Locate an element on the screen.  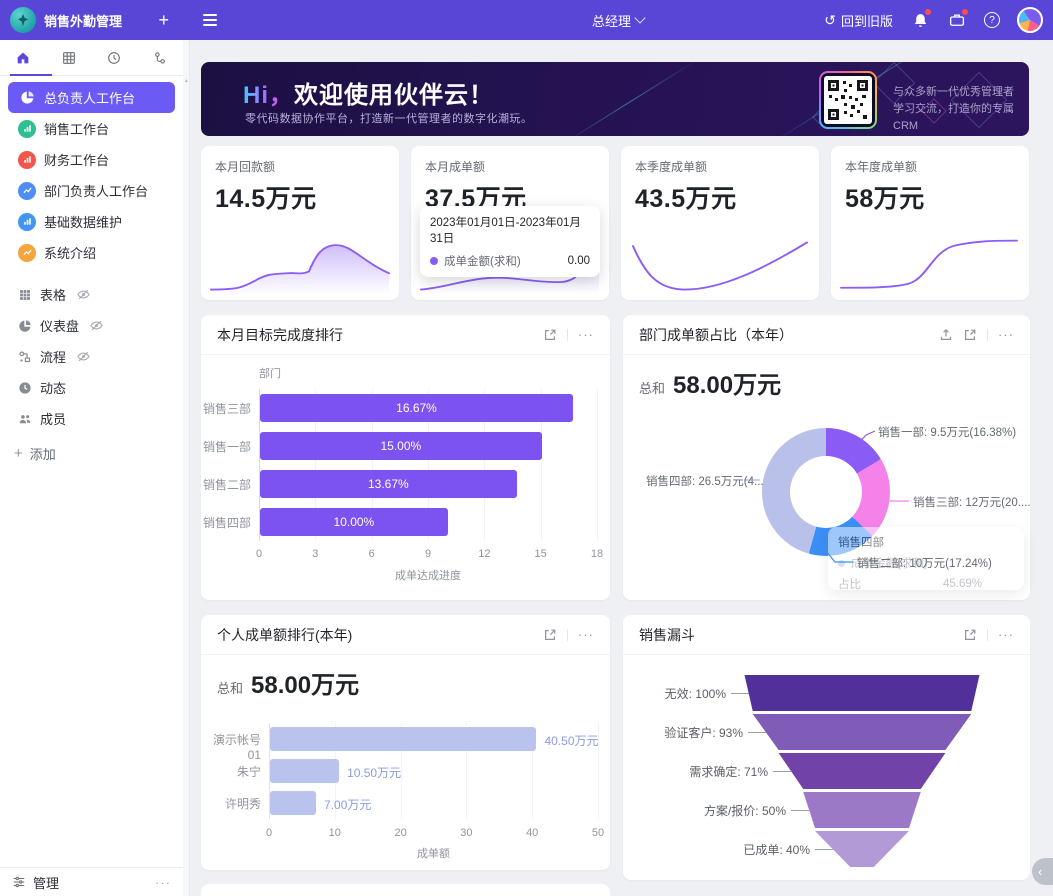
home-icon is located at coordinates (23, 57).